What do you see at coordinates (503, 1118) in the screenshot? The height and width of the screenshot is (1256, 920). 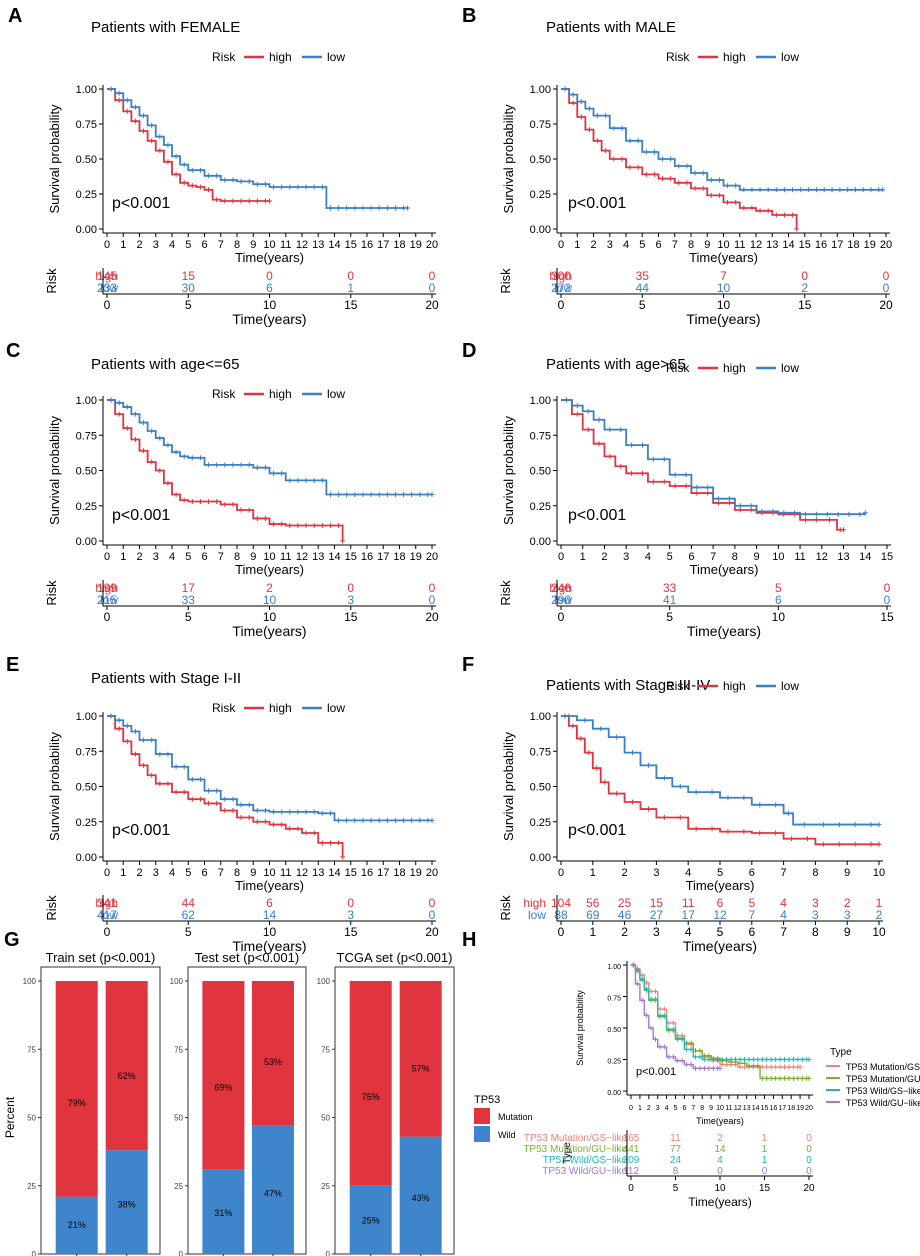 I see `legend-G: TP53 Mutation Wild` at bounding box center [503, 1118].